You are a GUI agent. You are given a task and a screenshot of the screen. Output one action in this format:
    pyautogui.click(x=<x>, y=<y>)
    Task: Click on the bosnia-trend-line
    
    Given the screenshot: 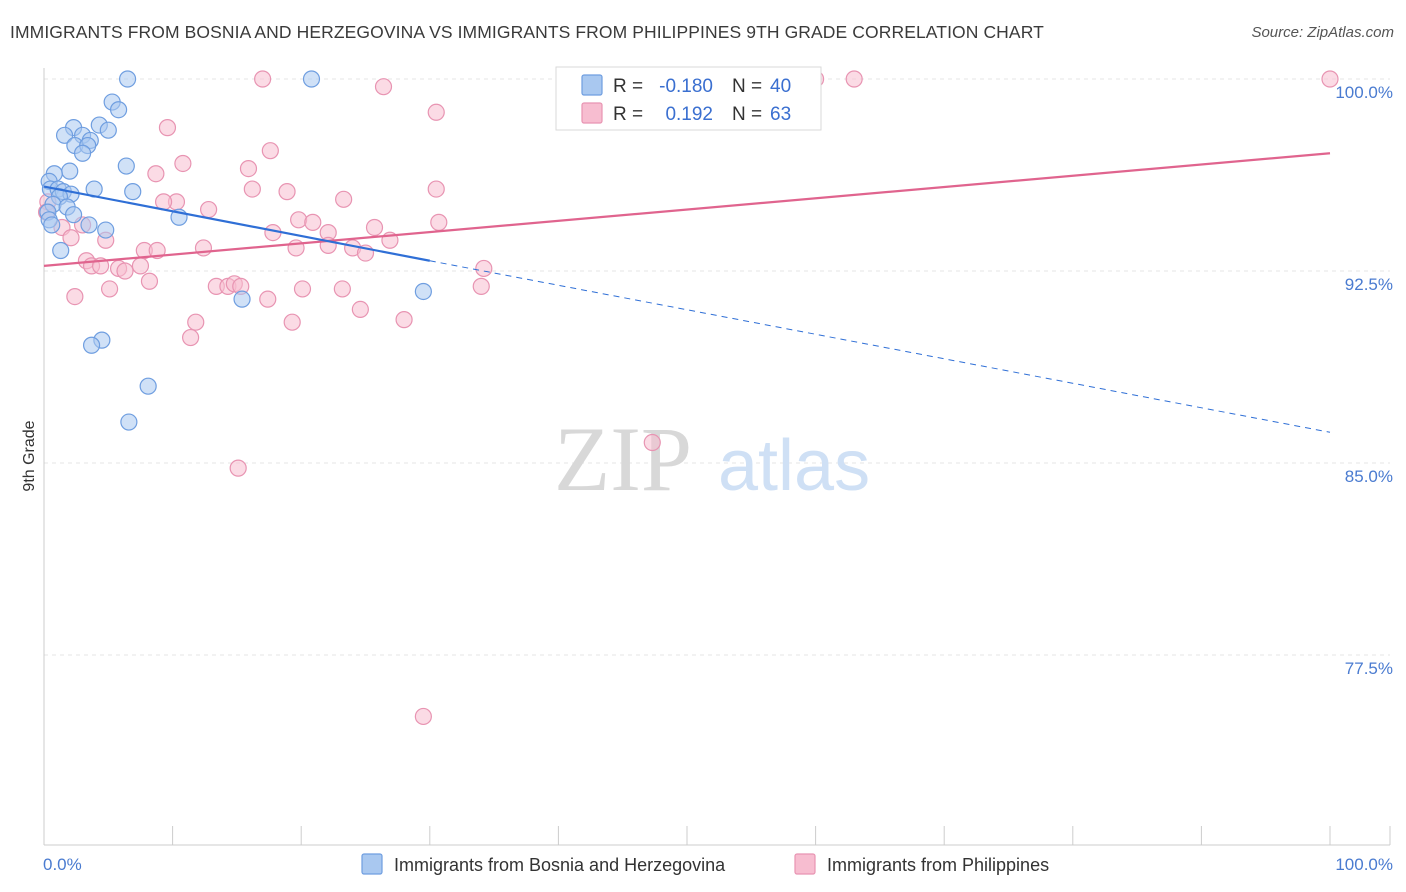 What is the action you would take?
    pyautogui.click(x=237, y=223)
    